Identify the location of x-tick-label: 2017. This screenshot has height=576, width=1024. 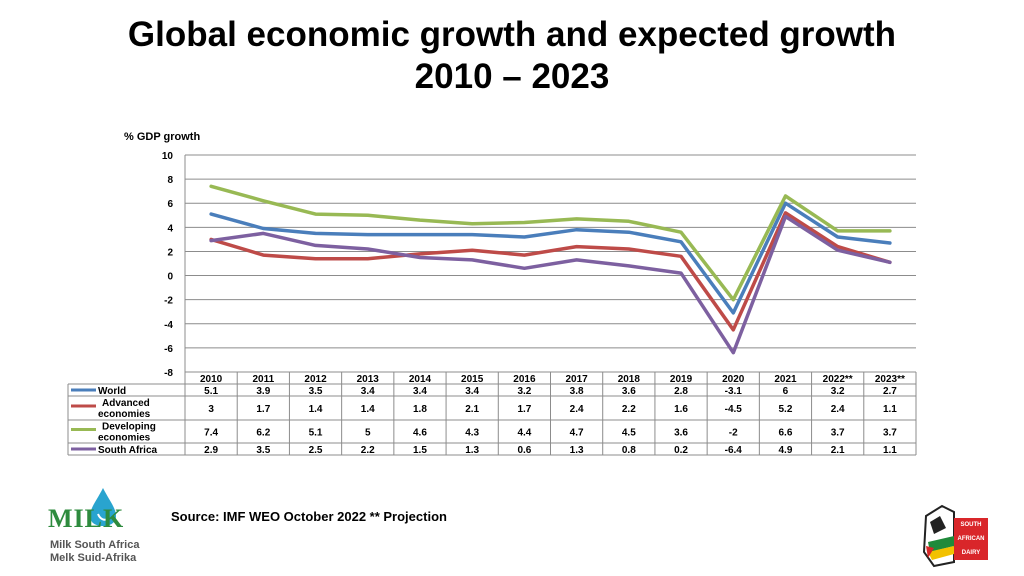
(576, 379).